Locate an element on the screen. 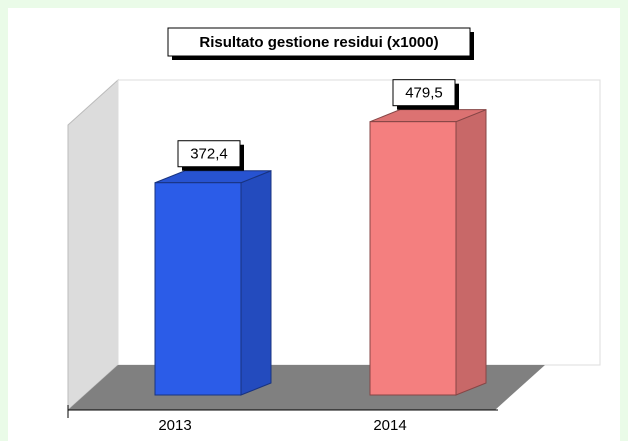 This screenshot has width=628, height=441. title-box is located at coordinates (319, 42).